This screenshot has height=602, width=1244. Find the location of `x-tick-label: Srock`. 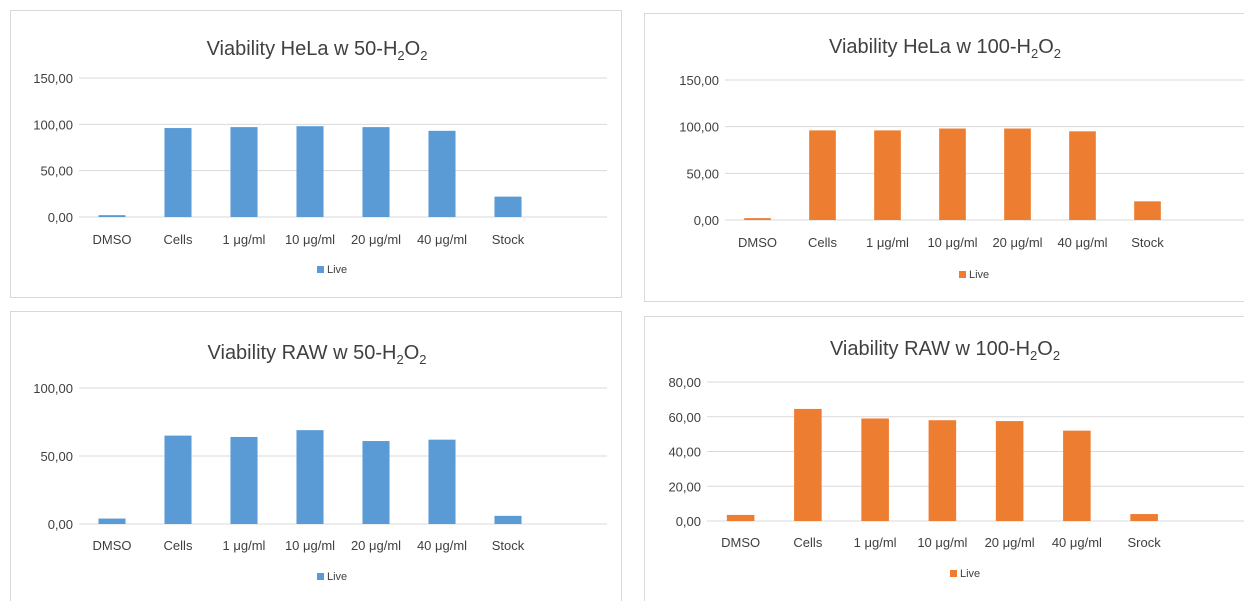

x-tick-label: Srock is located at coordinates (1145, 542).